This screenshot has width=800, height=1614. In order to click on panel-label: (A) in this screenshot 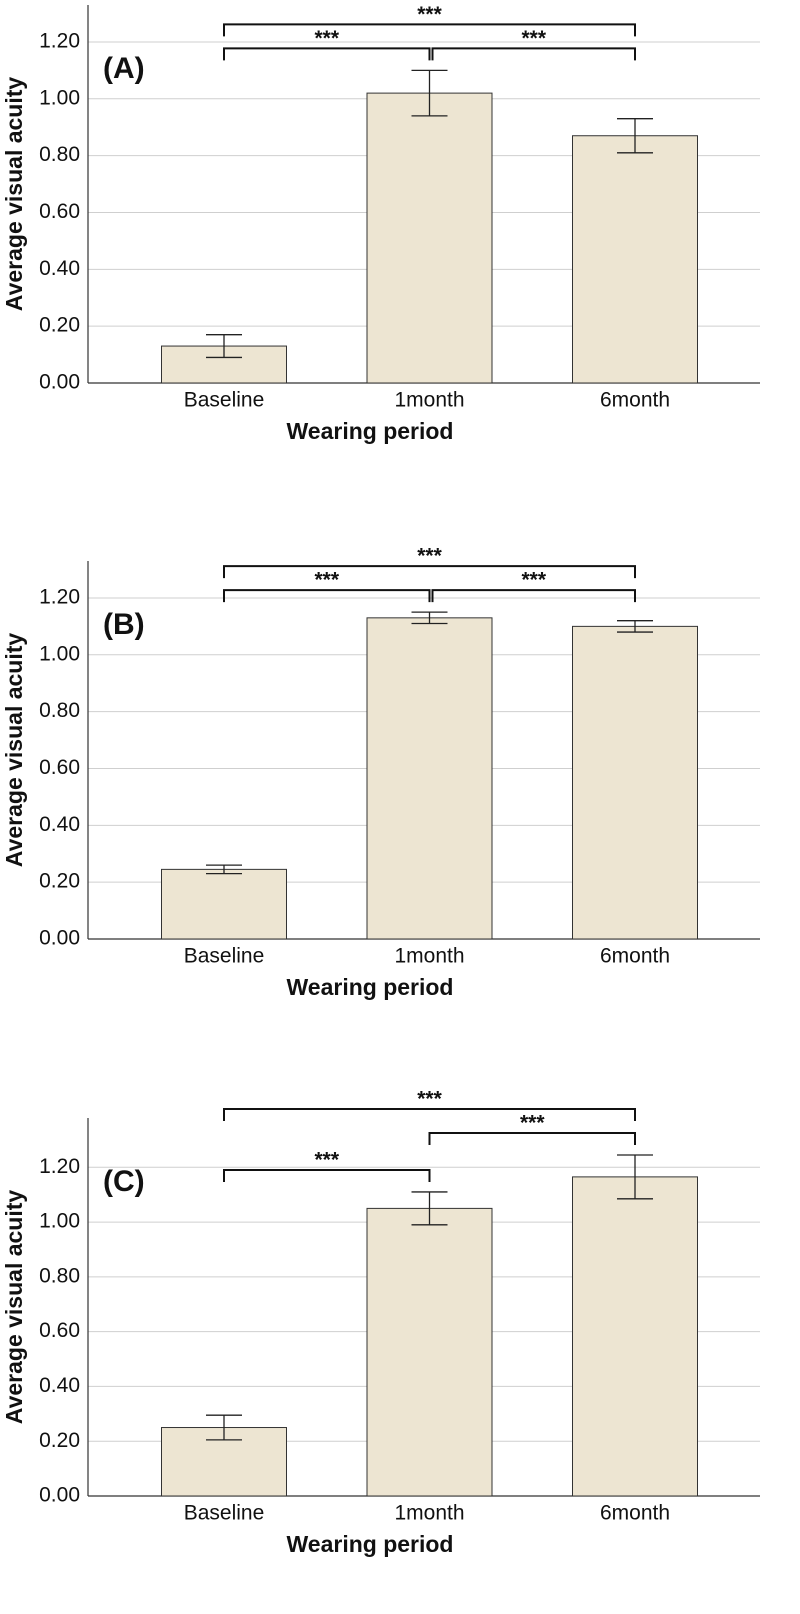, I will do `click(124, 68)`.